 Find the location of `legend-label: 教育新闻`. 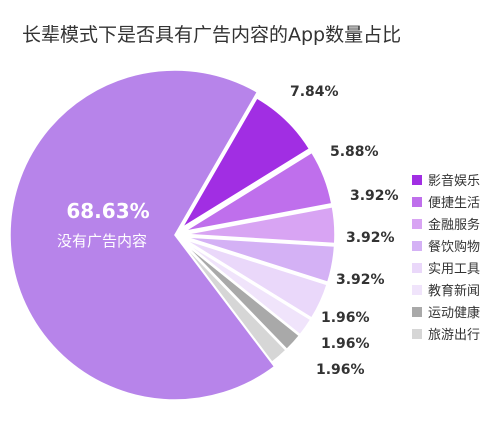

legend-label: 教育新闻 is located at coordinates (454, 291).